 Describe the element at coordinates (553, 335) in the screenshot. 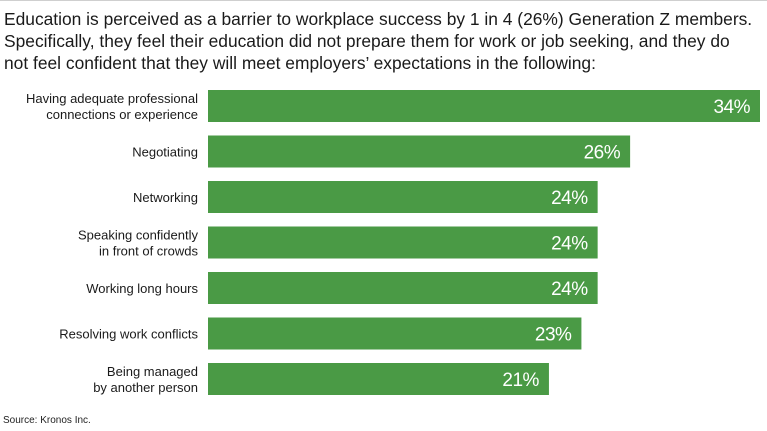

I see `bar-value-label: 23%` at that location.